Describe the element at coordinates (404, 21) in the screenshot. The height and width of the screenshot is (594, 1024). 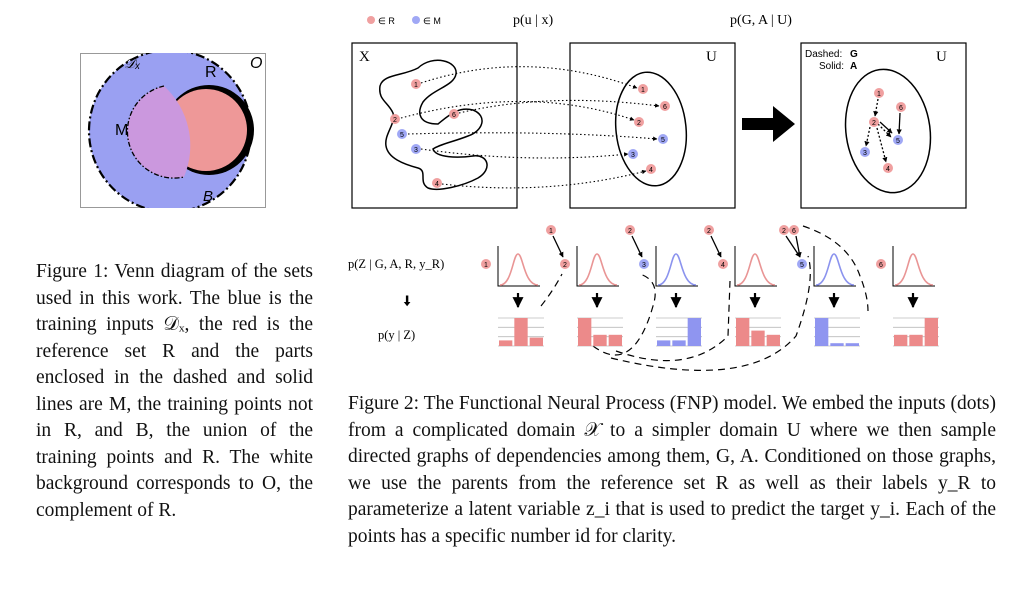
I see `point-legend: ∈ R ∈ M` at that location.